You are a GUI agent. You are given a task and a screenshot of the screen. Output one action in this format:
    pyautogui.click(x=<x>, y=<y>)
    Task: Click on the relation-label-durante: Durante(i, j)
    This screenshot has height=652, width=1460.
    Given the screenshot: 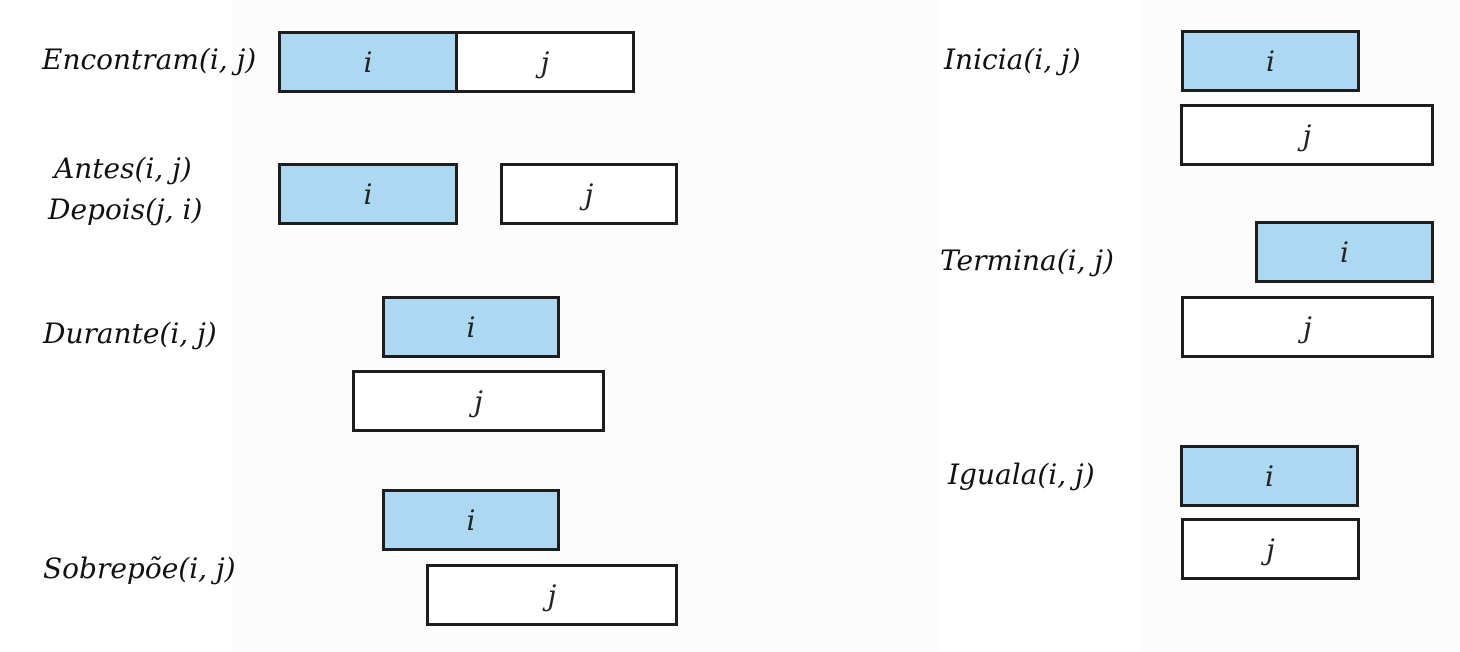 What is the action you would take?
    pyautogui.click(x=130, y=333)
    